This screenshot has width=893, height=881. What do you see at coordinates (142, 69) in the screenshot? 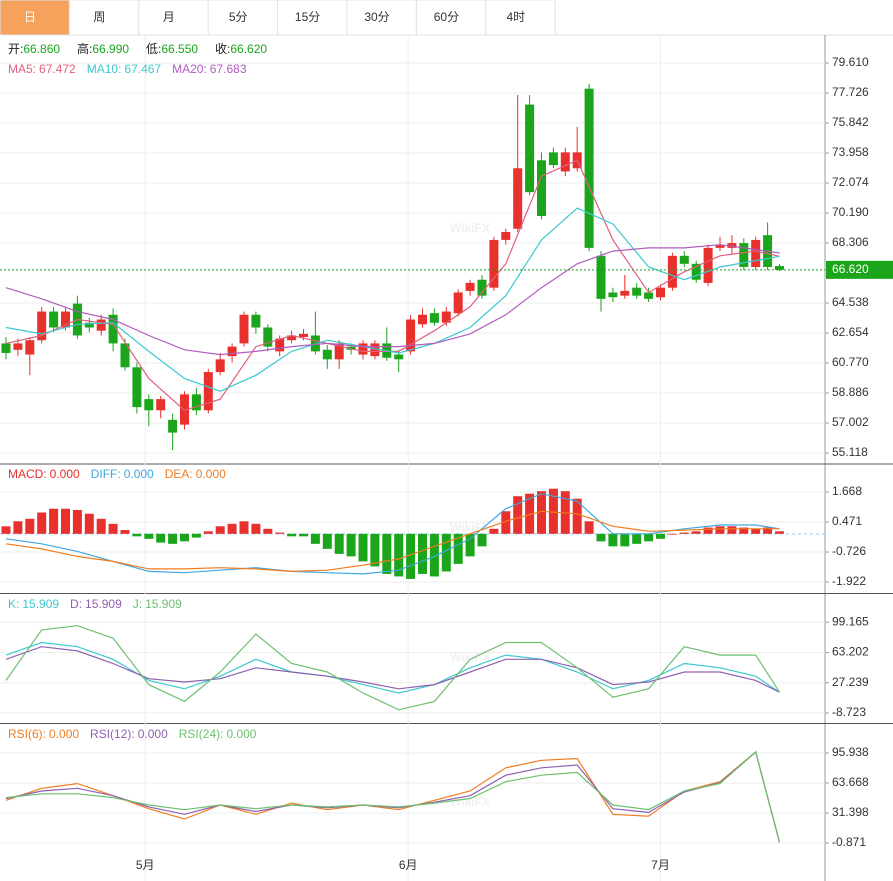
I see `legend-value: 67.467` at bounding box center [142, 69].